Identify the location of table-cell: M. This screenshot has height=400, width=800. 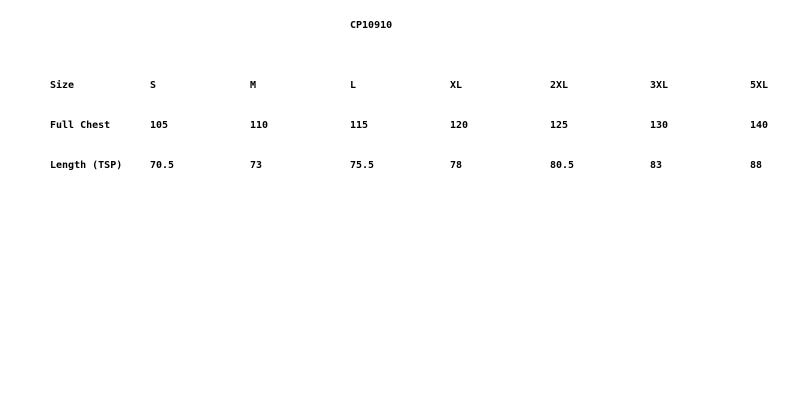
(253, 85).